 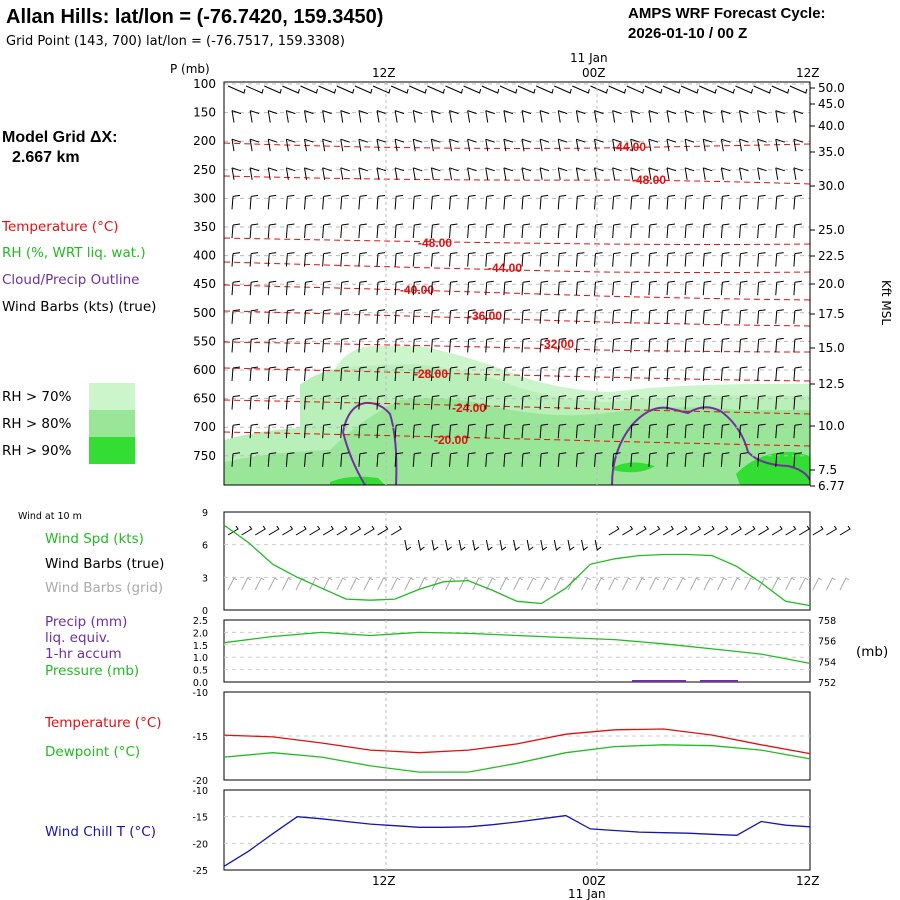 I want to click on pressure-unit-label: (mb), so click(x=872, y=652).